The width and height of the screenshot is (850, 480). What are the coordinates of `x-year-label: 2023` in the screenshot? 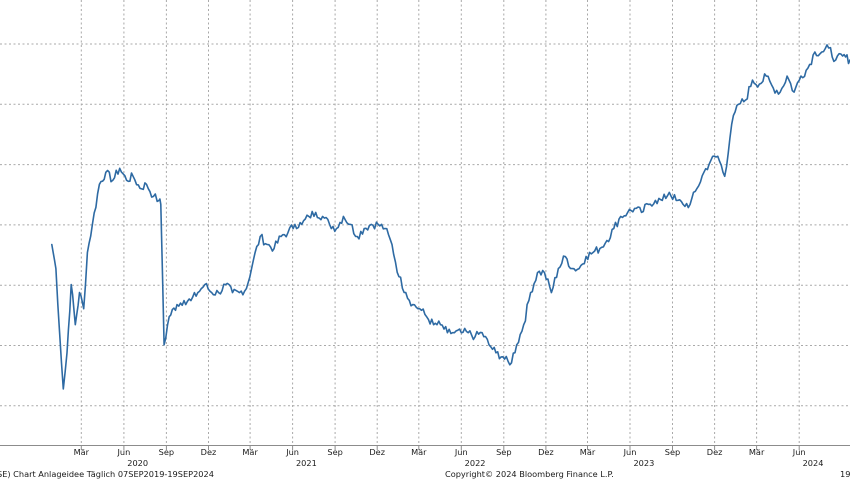 It's located at (643, 463).